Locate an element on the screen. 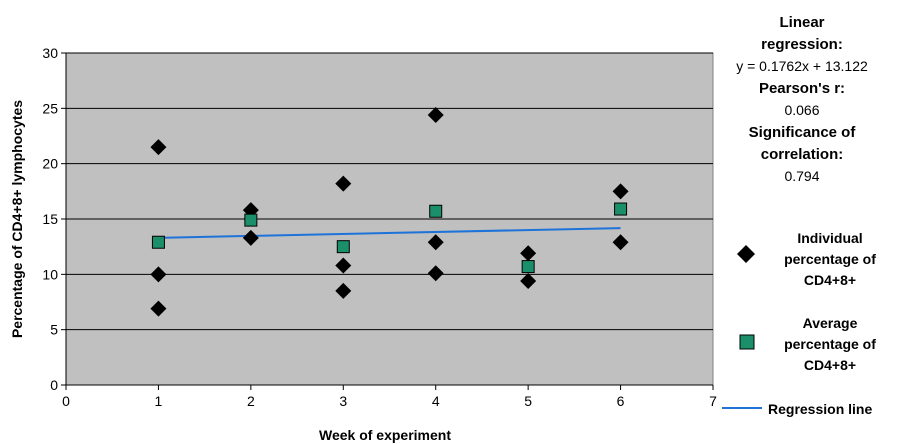  regression-title: Linear regression: is located at coordinates (802, 33).